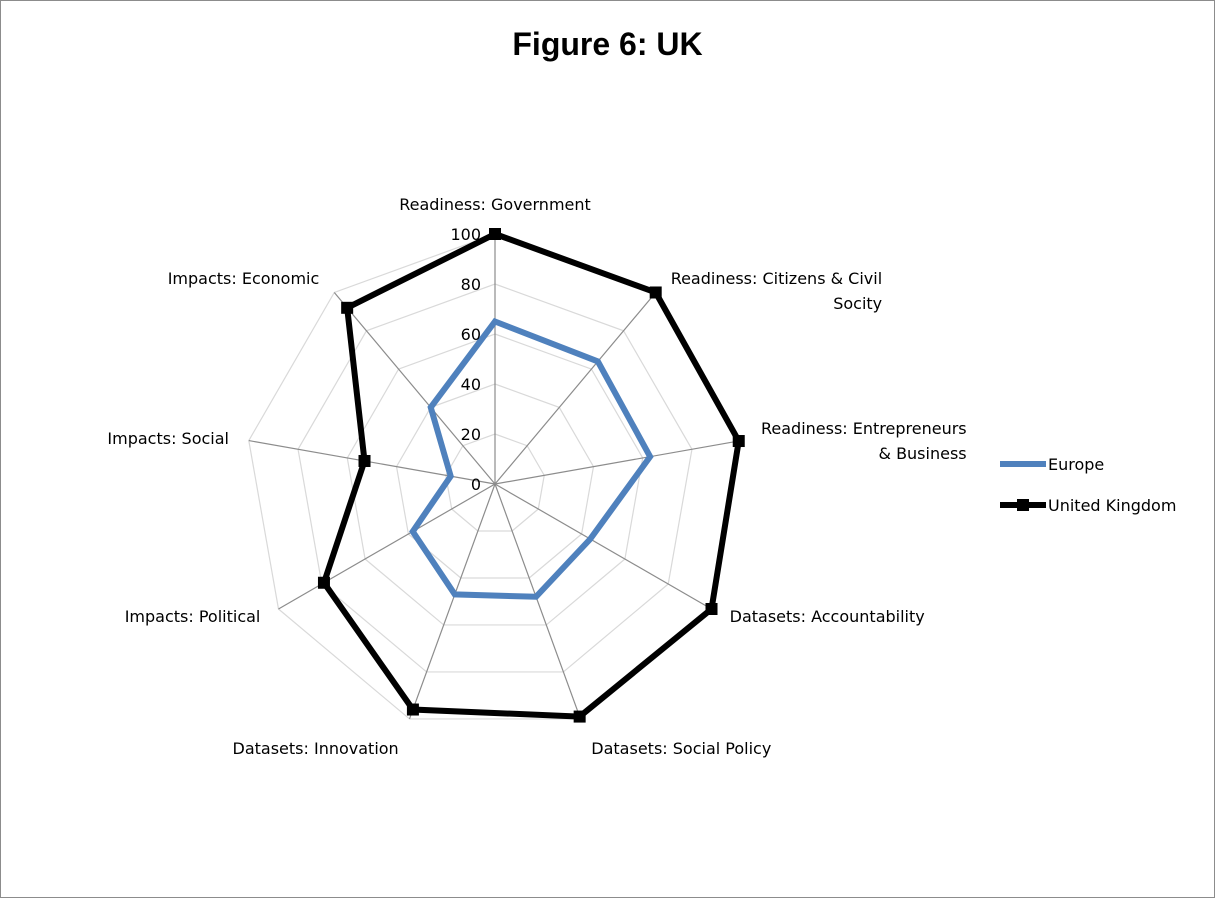 The height and width of the screenshot is (898, 1215). I want to click on series-line, so click(531, 458).